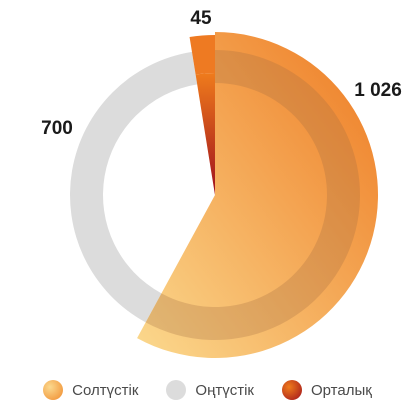 This screenshot has width=415, height=420. I want to click on legend-swatch-south, so click(176, 390).